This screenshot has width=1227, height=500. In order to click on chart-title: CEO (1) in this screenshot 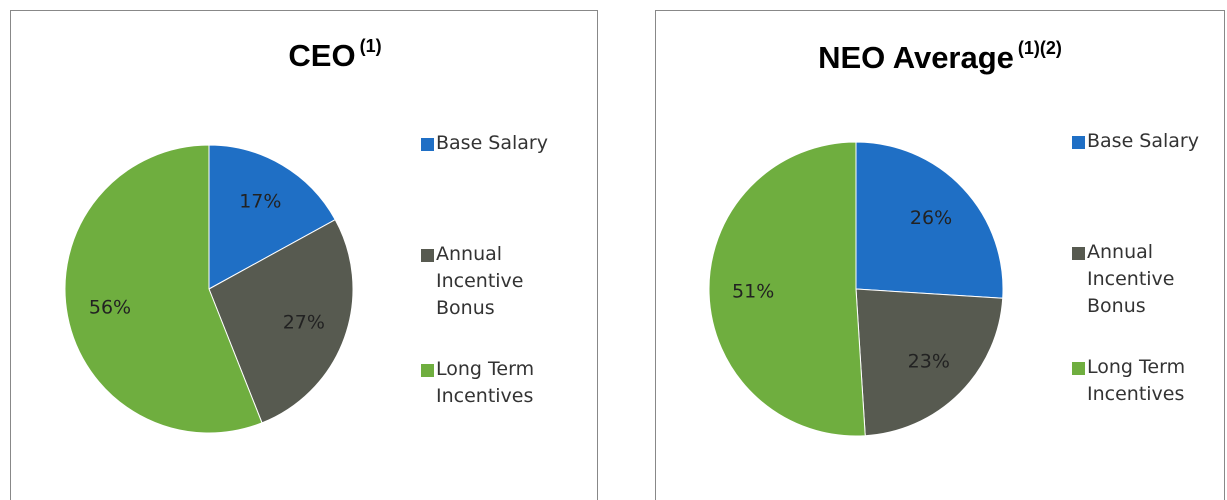, I will do `click(334, 55)`.